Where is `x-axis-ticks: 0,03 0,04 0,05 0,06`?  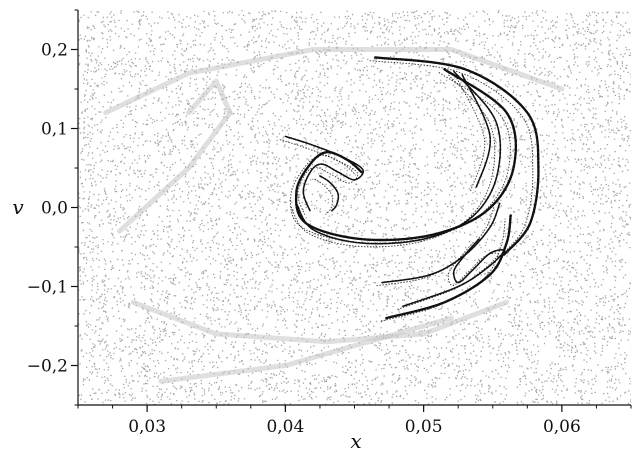
x-axis-ticks: 0,03 0,04 0,05 0,06 is located at coordinates (354, 421).